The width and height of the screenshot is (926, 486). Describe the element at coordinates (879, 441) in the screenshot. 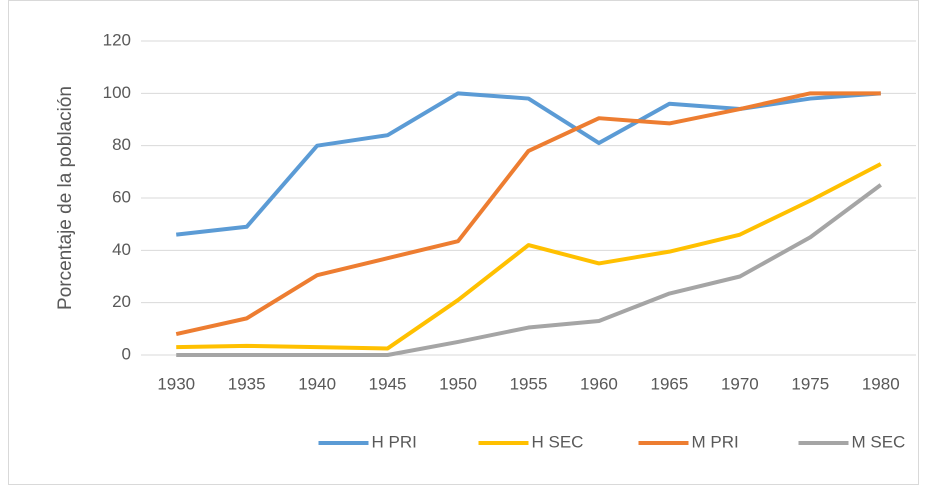

I see `legend-label: M SEC` at that location.